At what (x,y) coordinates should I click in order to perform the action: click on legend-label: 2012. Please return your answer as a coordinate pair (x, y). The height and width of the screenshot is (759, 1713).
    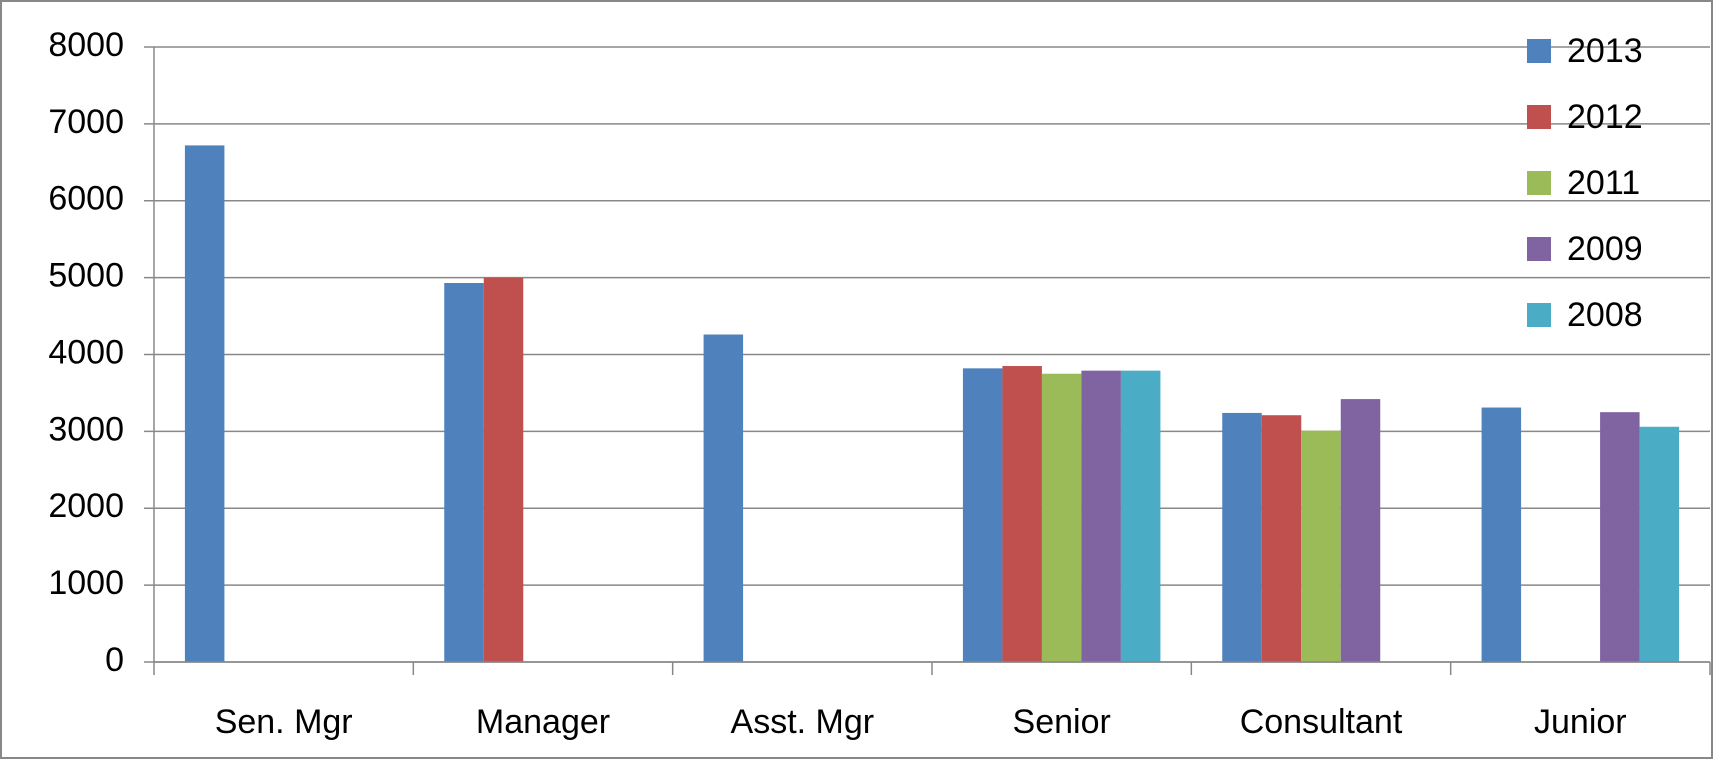
    Looking at the image, I should click on (1605, 117).